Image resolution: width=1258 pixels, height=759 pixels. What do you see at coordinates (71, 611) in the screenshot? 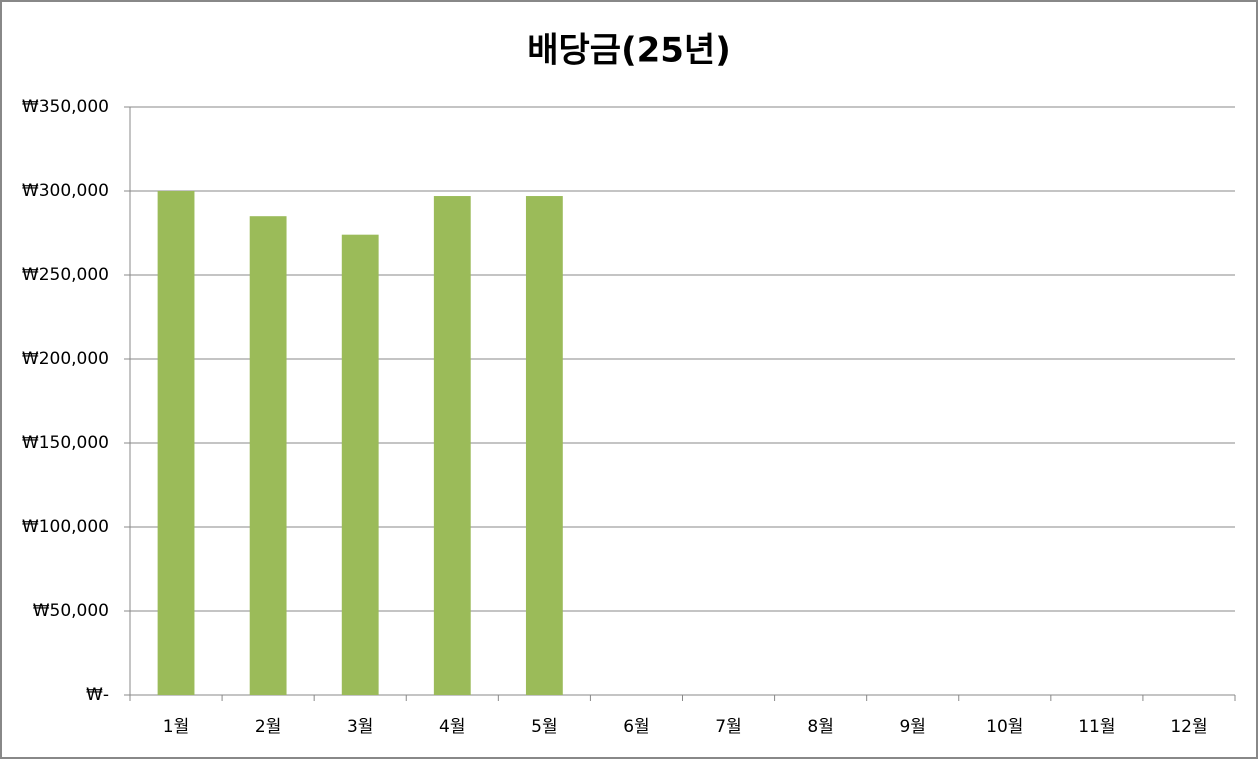
I see `y-tick-label: ₩50,000` at bounding box center [71, 611].